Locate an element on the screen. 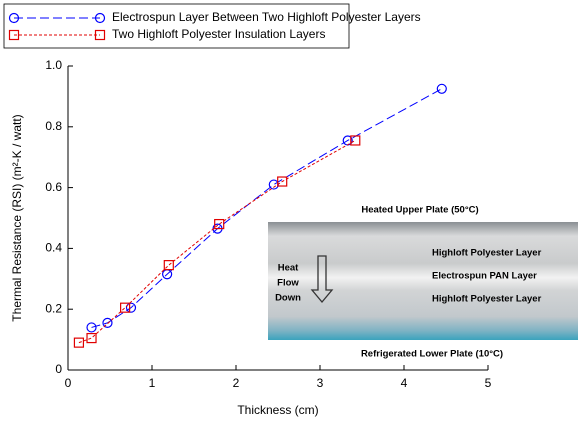 The image size is (578, 429). legend-label: Two Highloft Polyester Insulation Layers is located at coordinates (218, 34).